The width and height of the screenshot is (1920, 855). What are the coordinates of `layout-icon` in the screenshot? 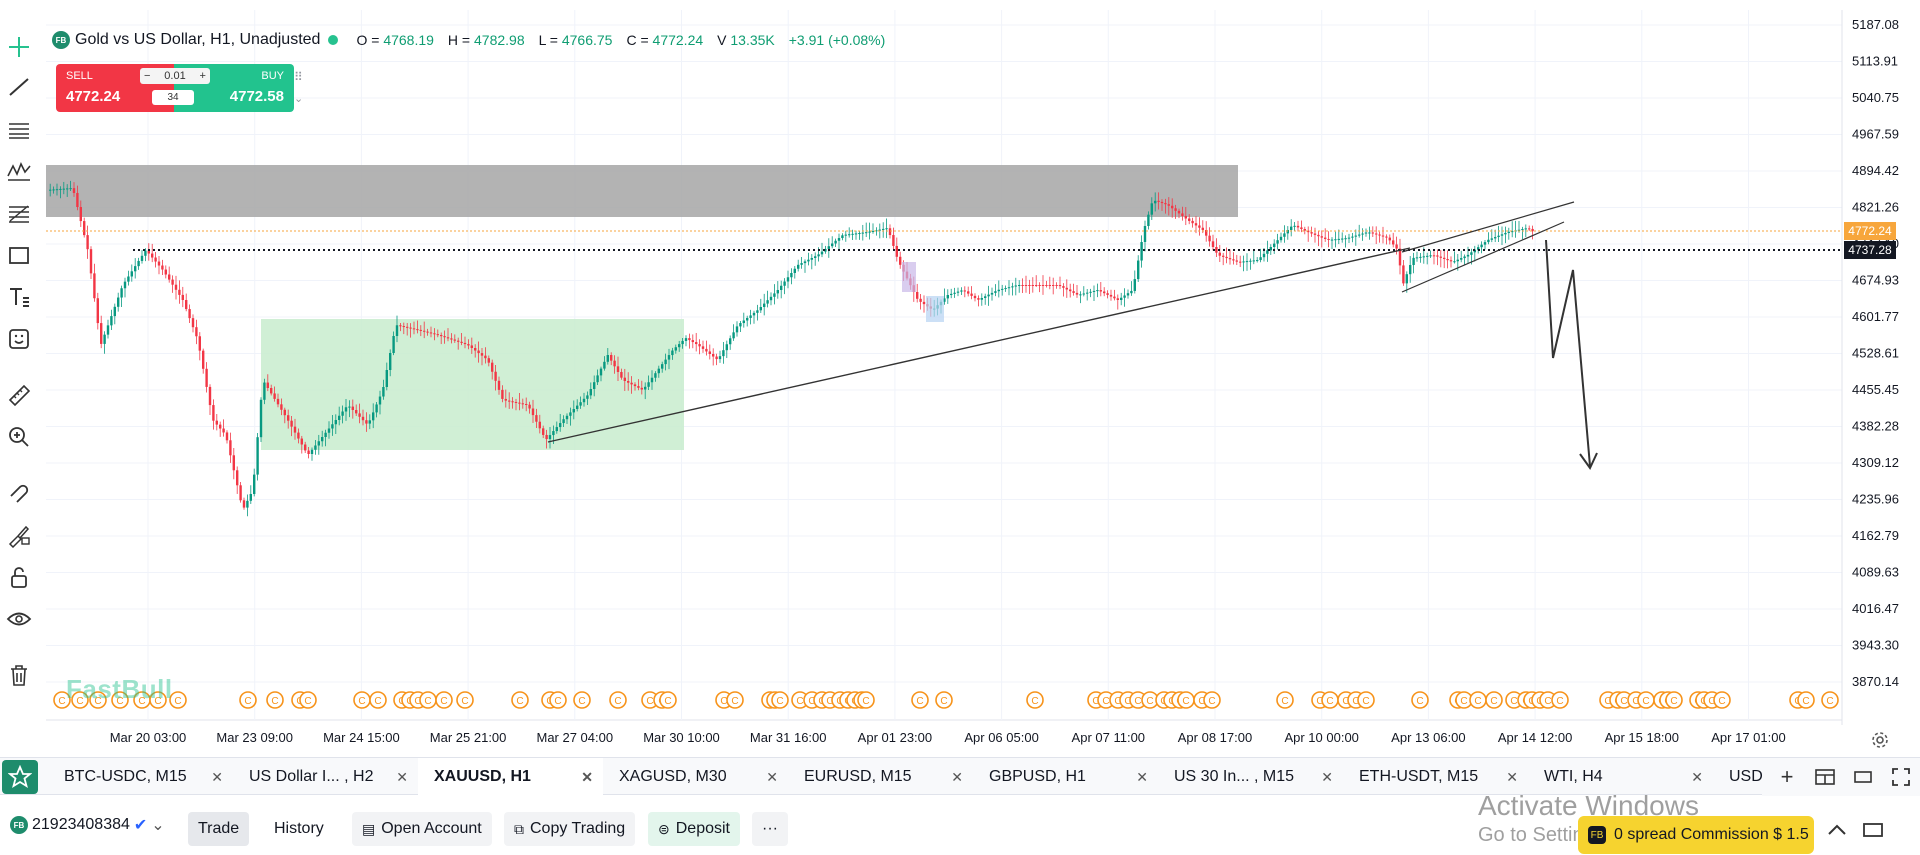 It's located at (1825, 777).